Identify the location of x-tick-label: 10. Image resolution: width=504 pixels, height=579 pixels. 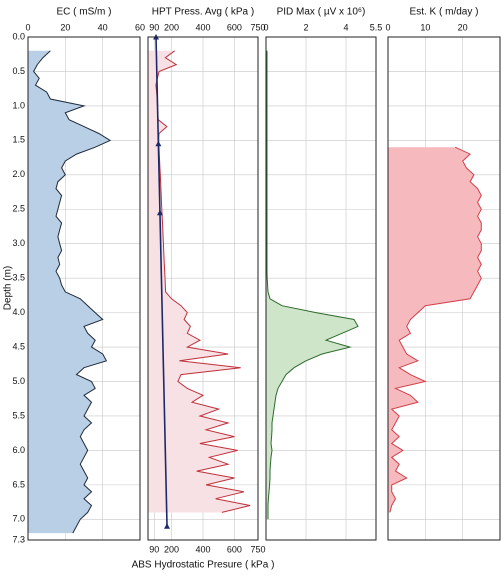
(425, 27).